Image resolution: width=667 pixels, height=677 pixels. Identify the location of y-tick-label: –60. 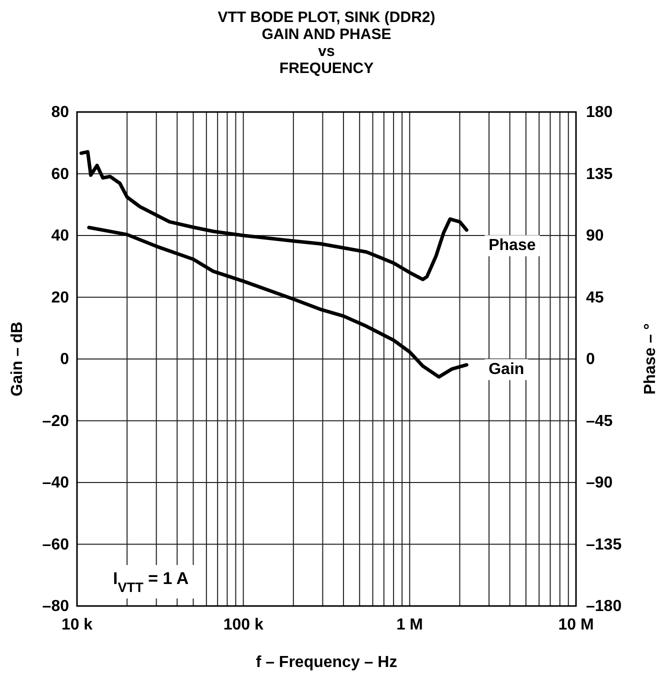
(56, 545).